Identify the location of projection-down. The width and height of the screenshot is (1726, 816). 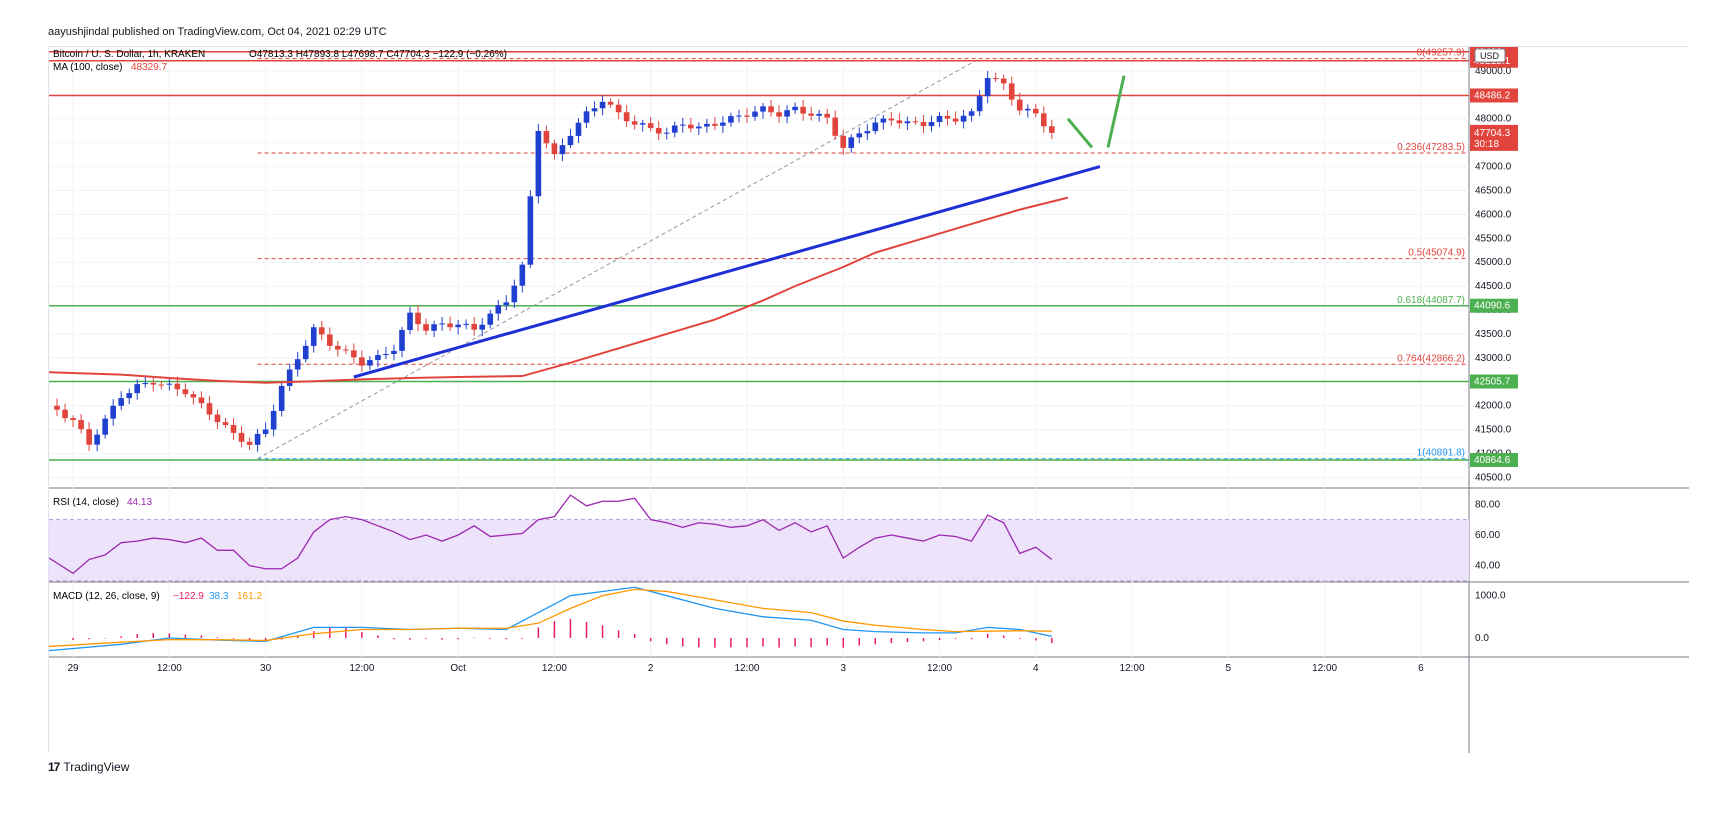
(1080, 133).